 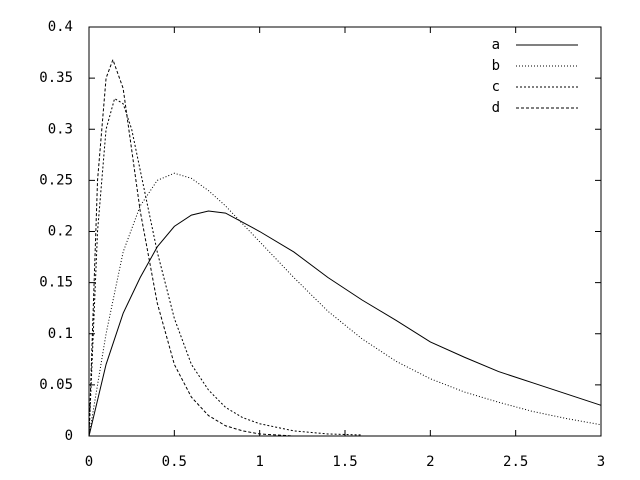 I want to click on y-tick-label: 0.35, so click(x=56, y=78).